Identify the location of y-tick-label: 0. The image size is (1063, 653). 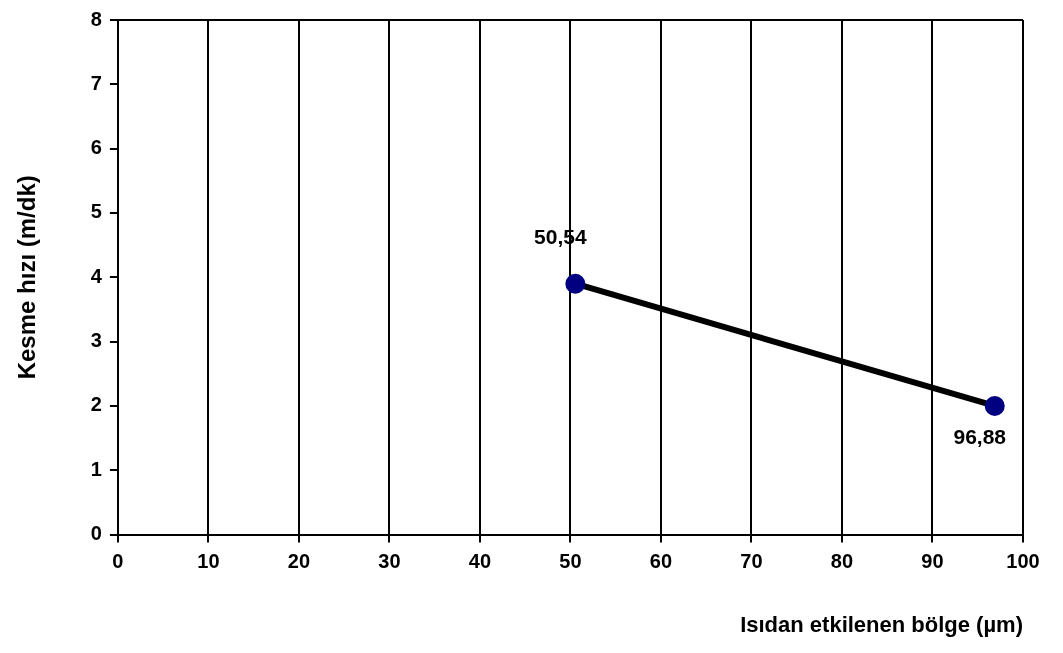
(96, 533).